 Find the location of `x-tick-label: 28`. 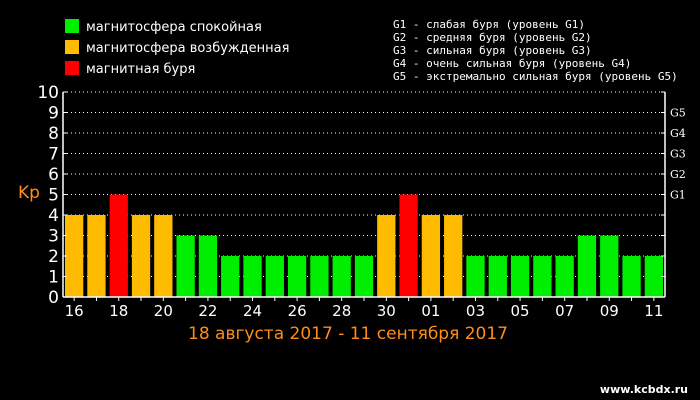

x-tick-label: 28 is located at coordinates (341, 311).